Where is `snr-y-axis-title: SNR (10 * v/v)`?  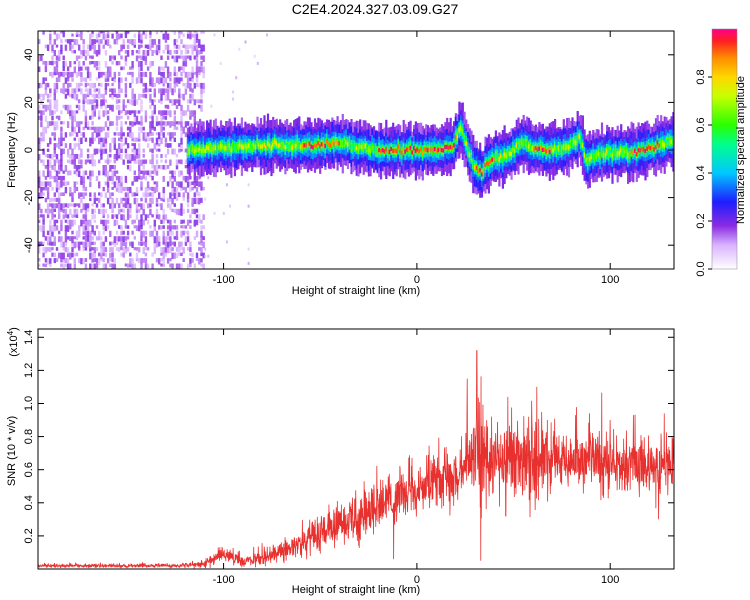
snr-y-axis-title: SNR (10 * v/v) is located at coordinates (12, 451).